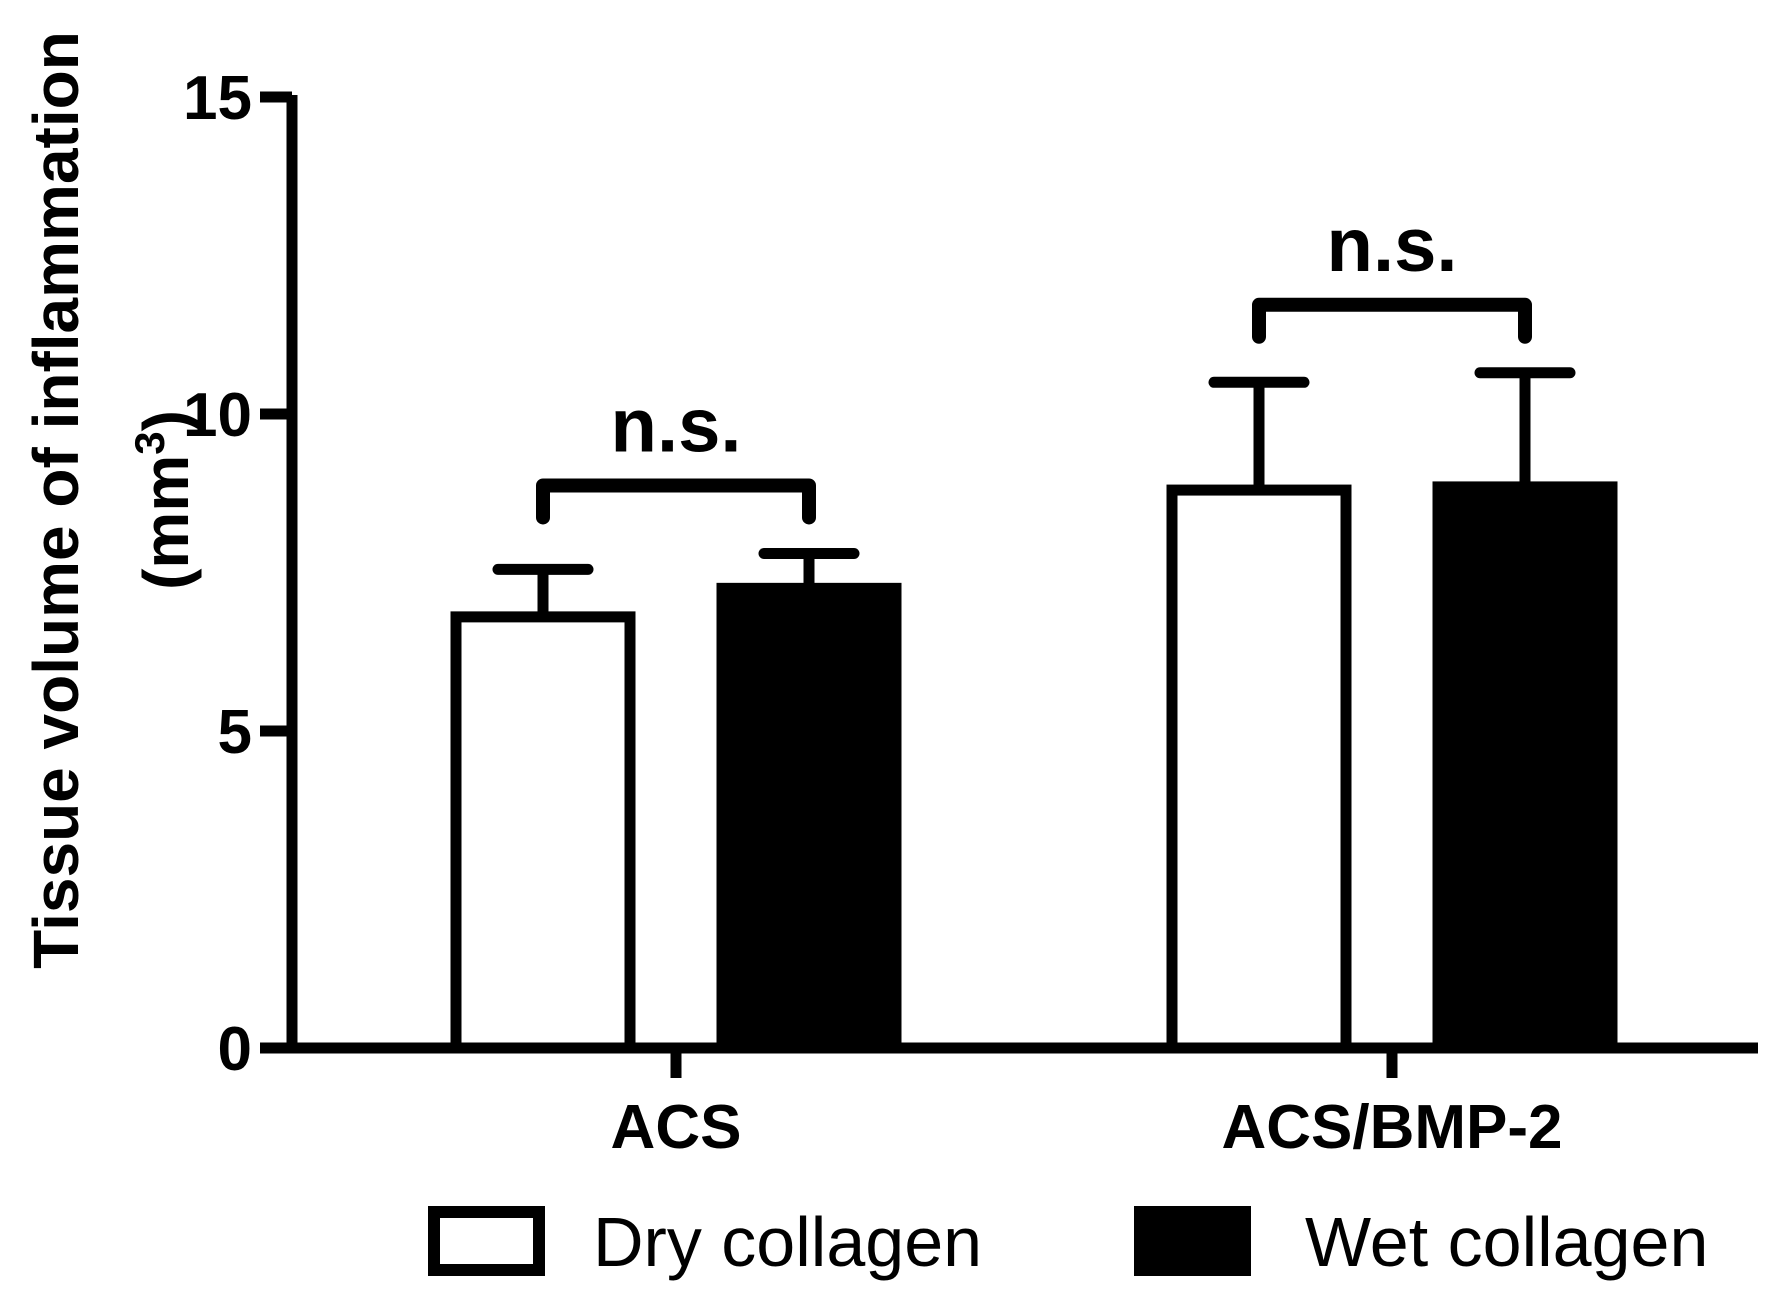  What do you see at coordinates (149, 442) in the screenshot?
I see `y-axis-unit-superscript: 3` at bounding box center [149, 442].